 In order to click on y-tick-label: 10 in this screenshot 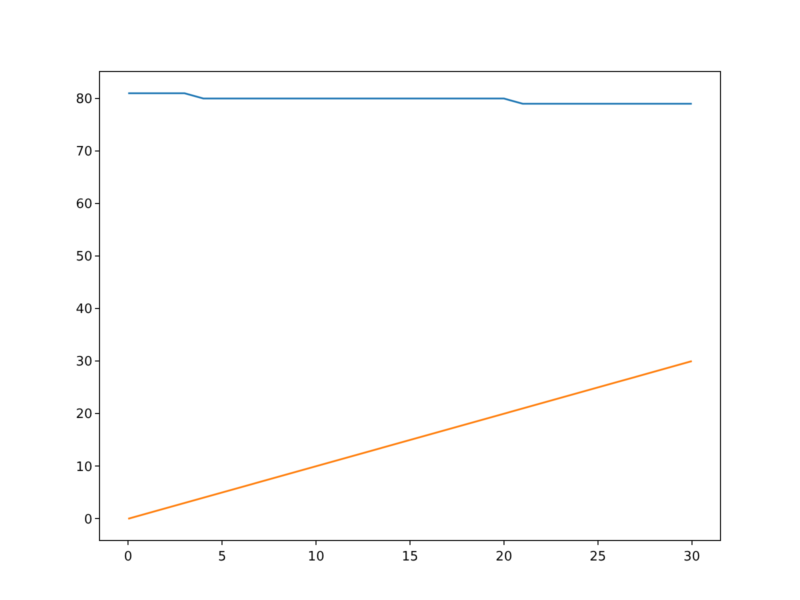, I will do `click(84, 467)`.